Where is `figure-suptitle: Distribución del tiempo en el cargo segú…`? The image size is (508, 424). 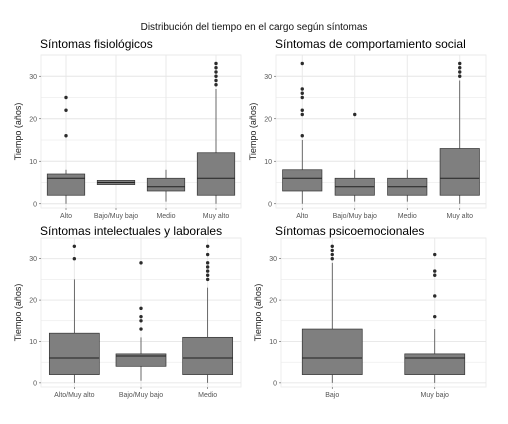 figure-suptitle: Distribución del tiempo en el cargo segú… is located at coordinates (254, 27).